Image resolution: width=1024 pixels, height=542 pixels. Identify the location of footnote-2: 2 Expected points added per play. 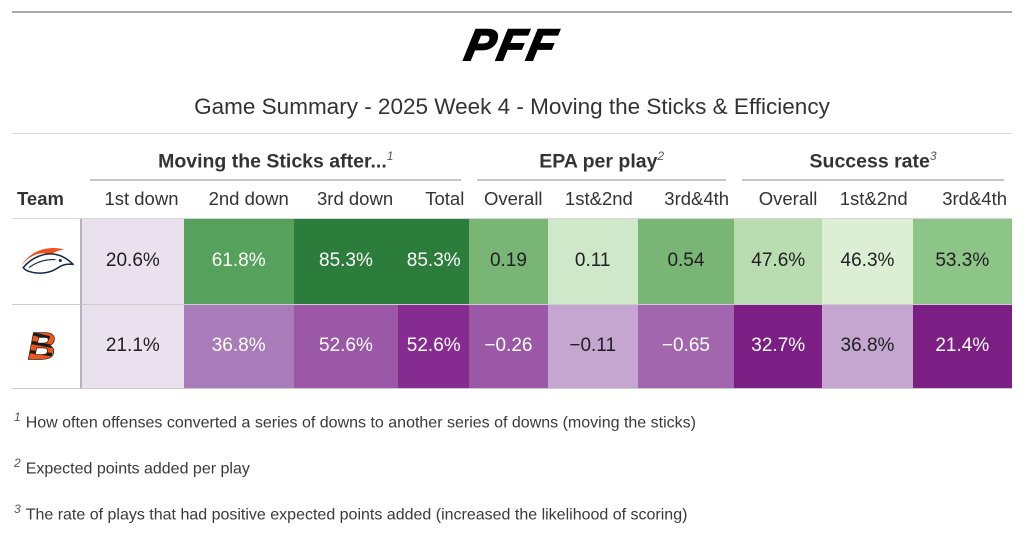
(512, 466).